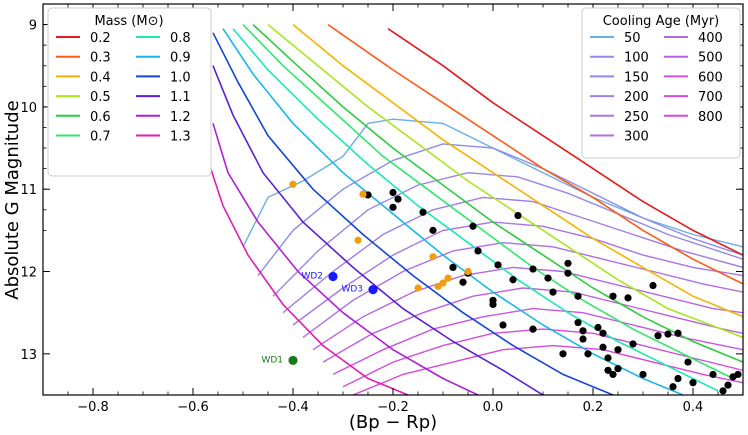 Image resolution: width=748 pixels, height=435 pixels. I want to click on x-tick-label-0: −0.8, so click(93, 407).